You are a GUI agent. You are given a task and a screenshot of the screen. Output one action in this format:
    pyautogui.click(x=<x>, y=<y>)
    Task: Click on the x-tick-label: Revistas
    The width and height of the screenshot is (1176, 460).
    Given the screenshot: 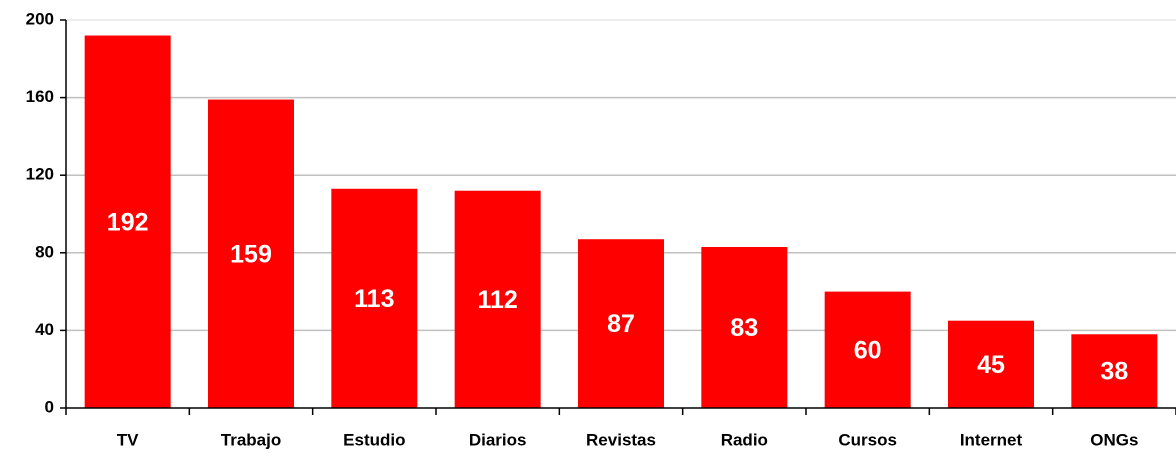 What is the action you would take?
    pyautogui.click(x=621, y=439)
    